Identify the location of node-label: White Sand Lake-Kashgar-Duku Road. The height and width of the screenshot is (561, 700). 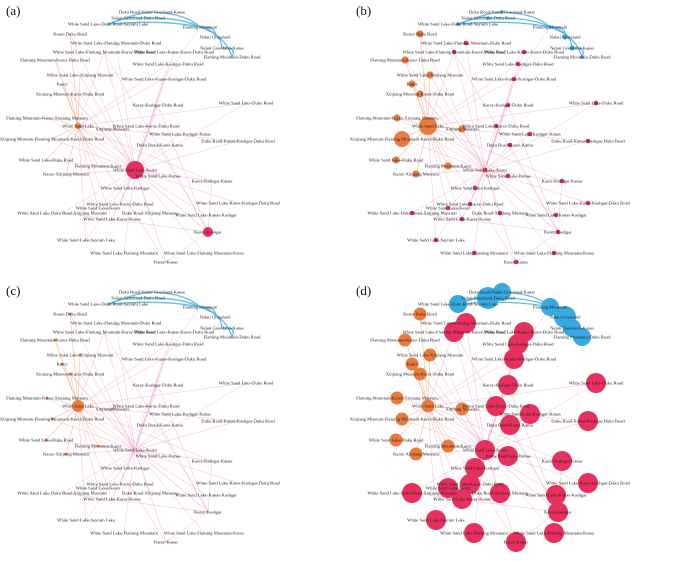
(518, 344).